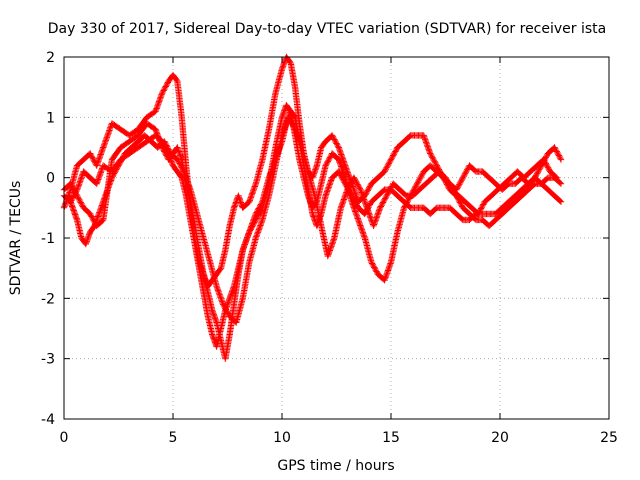 This screenshot has height=480, width=640. Describe the element at coordinates (50, 58) in the screenshot. I see `y-tick-label: 2` at that location.